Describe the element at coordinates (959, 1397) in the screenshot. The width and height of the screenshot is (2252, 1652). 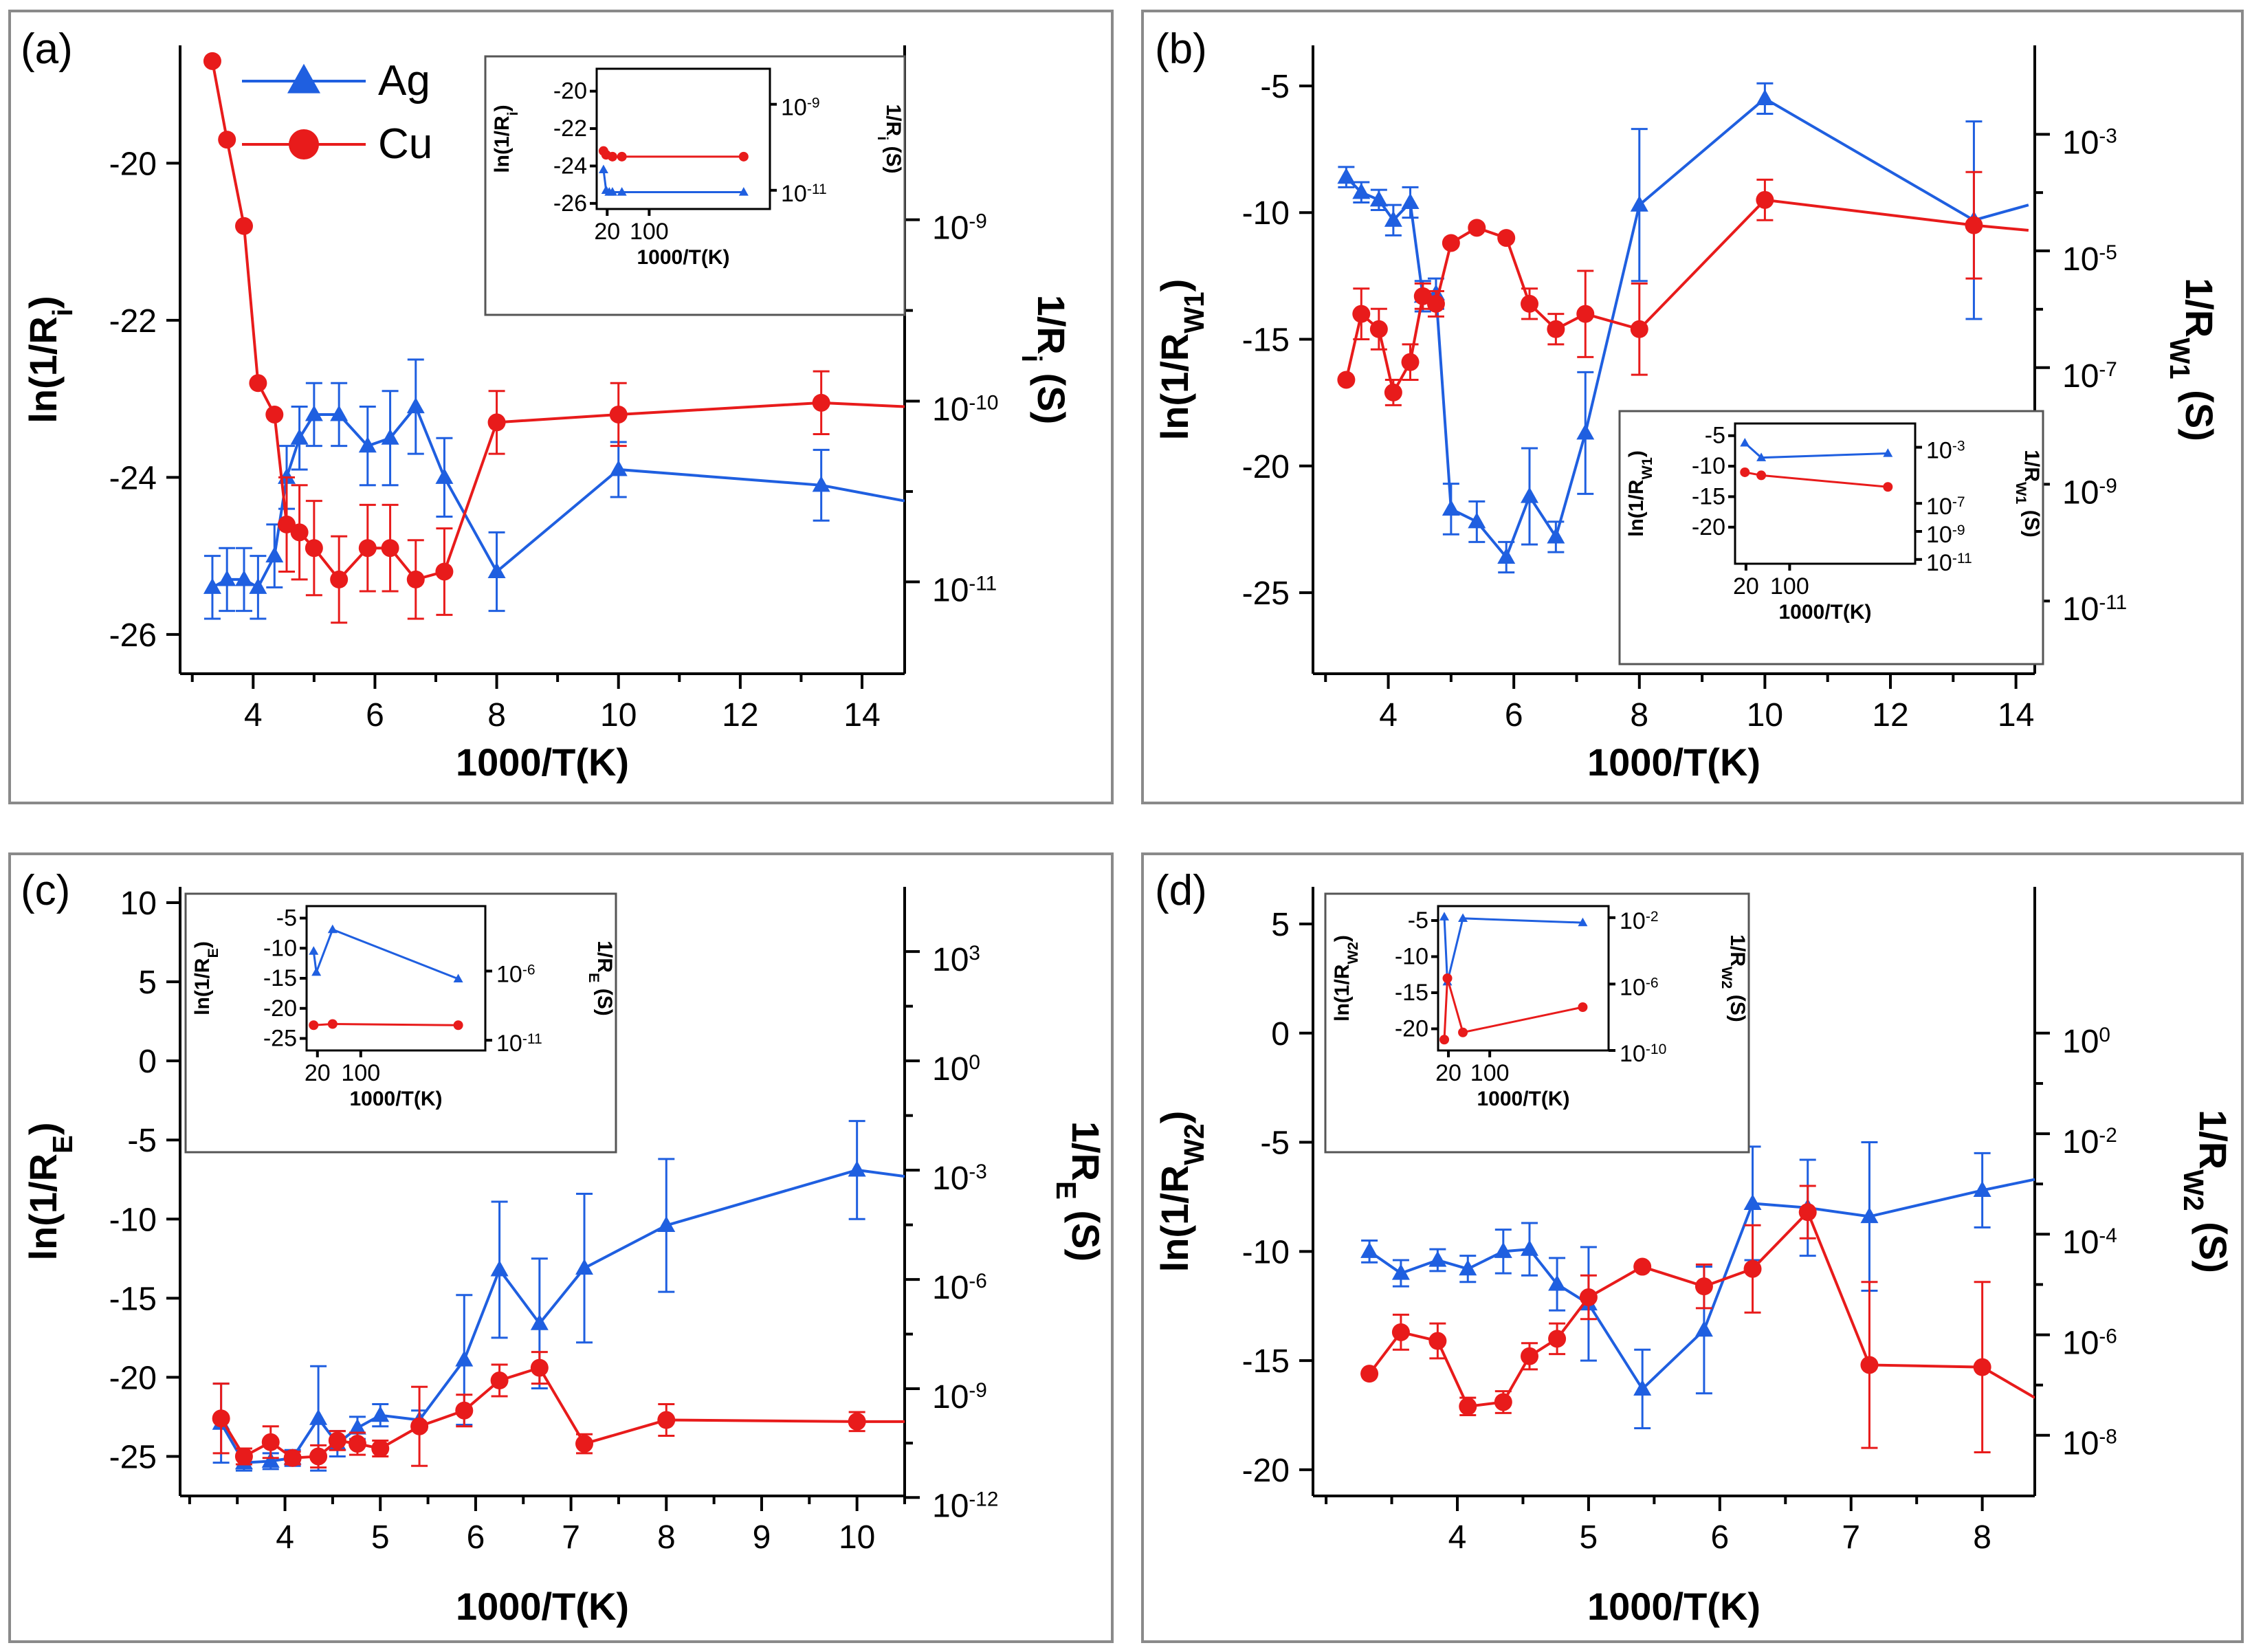
I see `y2-tick-label: 10⁻⁹` at that location.